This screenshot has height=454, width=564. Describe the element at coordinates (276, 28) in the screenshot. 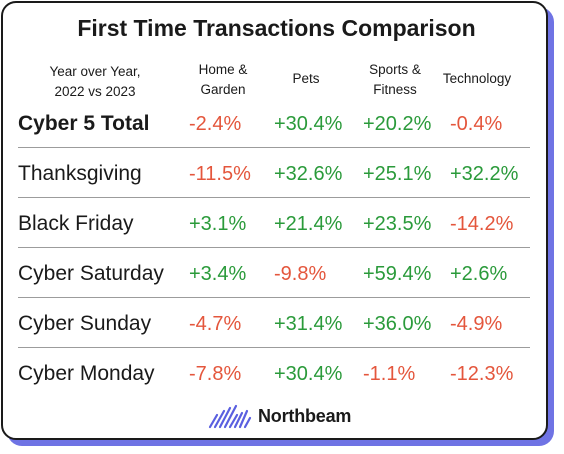

I see `chart-title: First Time Transactions Comparison` at that location.